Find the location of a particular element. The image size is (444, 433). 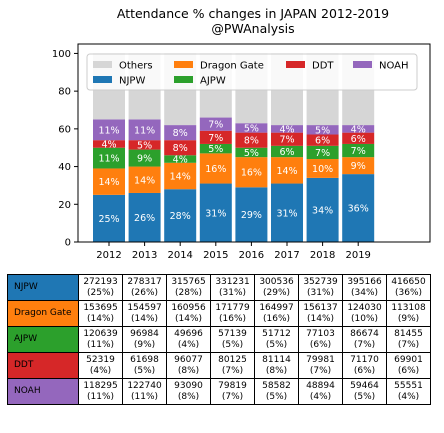

table-row-header: Dragon Gate is located at coordinates (43, 313).